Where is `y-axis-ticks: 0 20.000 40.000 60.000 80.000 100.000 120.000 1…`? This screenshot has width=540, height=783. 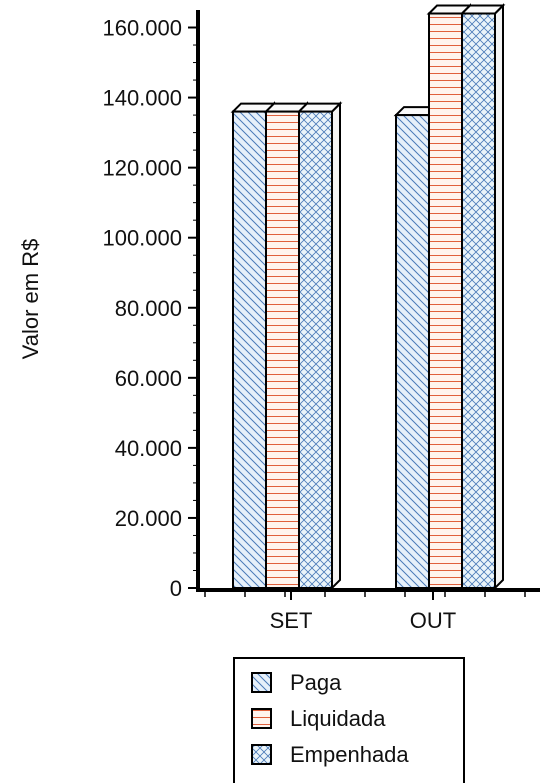 y-axis-ticks: 0 20.000 40.000 60.000 80.000 100.000 120.000 1… is located at coordinates (150, 308).